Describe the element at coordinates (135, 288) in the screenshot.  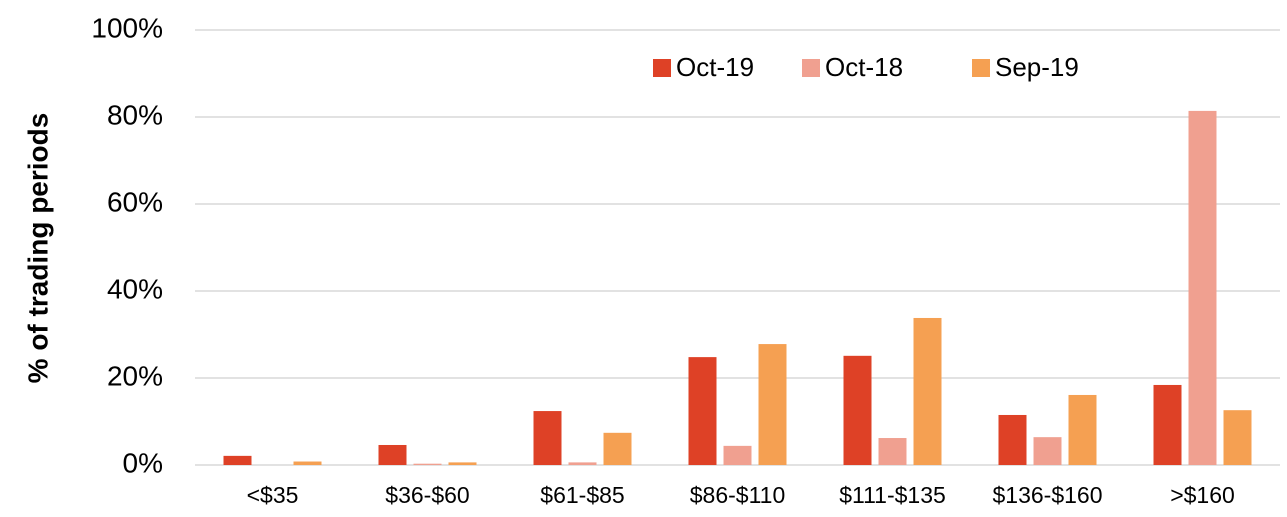
I see `y-tick-label: 40%` at that location.